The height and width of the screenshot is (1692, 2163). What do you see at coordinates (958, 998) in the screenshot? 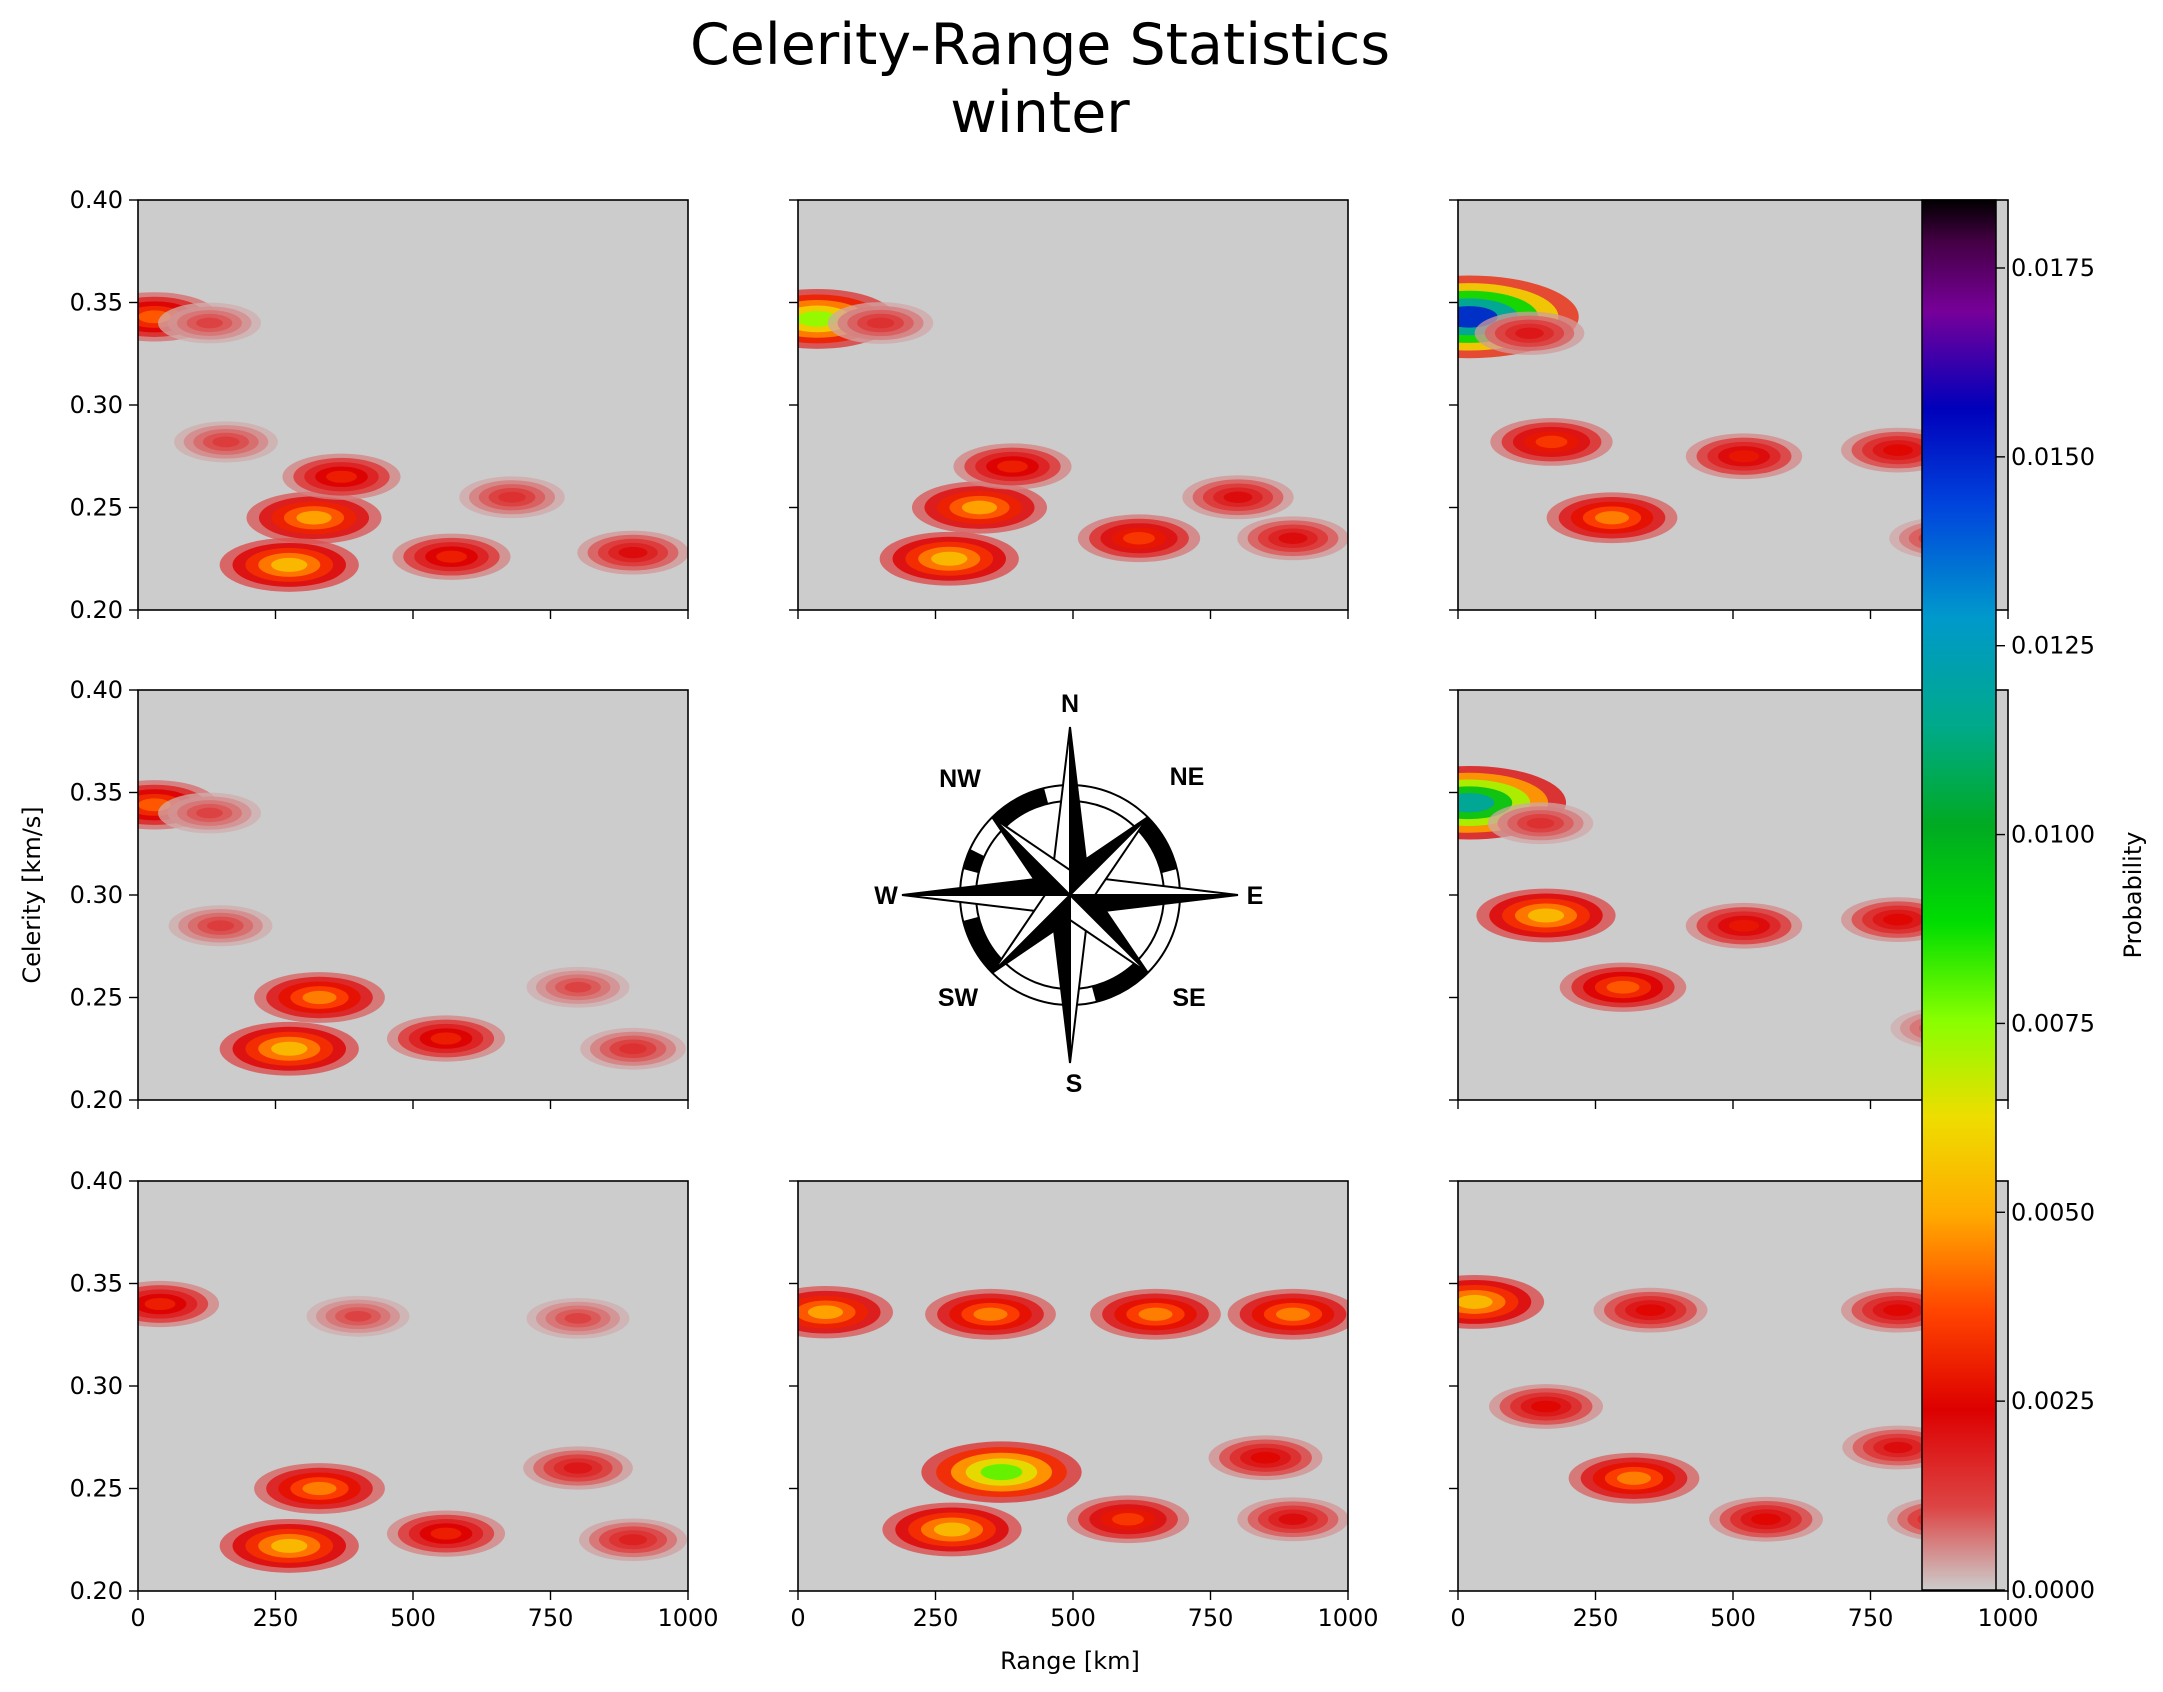
I see `compass-label-sw: SW` at bounding box center [958, 998].